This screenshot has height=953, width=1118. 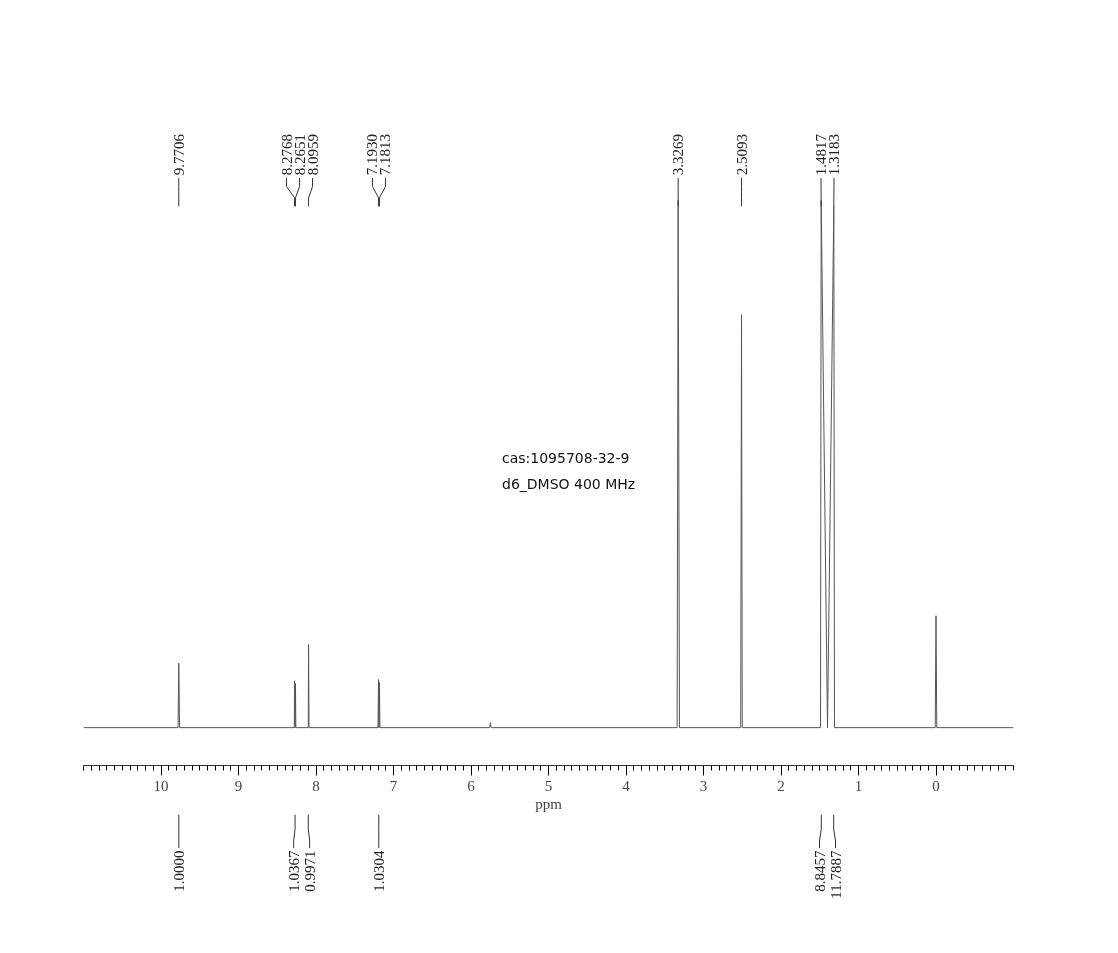 What do you see at coordinates (781, 785) in the screenshot?
I see `x-tick-label: 2` at bounding box center [781, 785].